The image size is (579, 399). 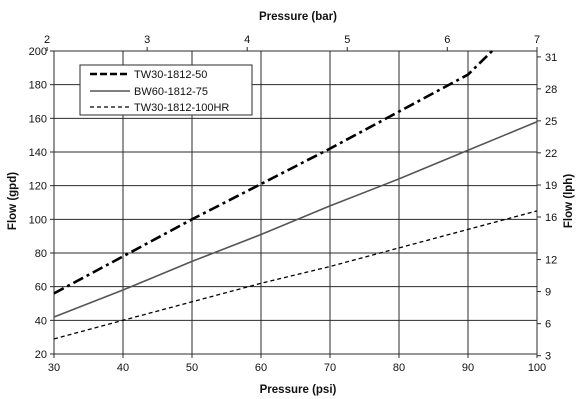 What do you see at coordinates (347, 40) in the screenshot?
I see `x2-tick-label: 5` at bounding box center [347, 40].